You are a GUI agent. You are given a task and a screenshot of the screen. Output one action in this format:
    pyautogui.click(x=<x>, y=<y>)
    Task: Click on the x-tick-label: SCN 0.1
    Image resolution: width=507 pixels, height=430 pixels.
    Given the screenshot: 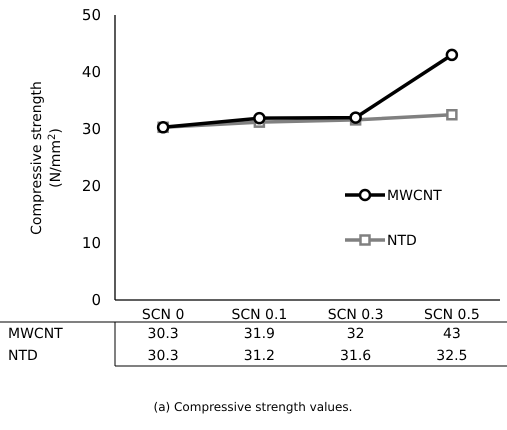 What is the action you would take?
    pyautogui.click(x=259, y=314)
    